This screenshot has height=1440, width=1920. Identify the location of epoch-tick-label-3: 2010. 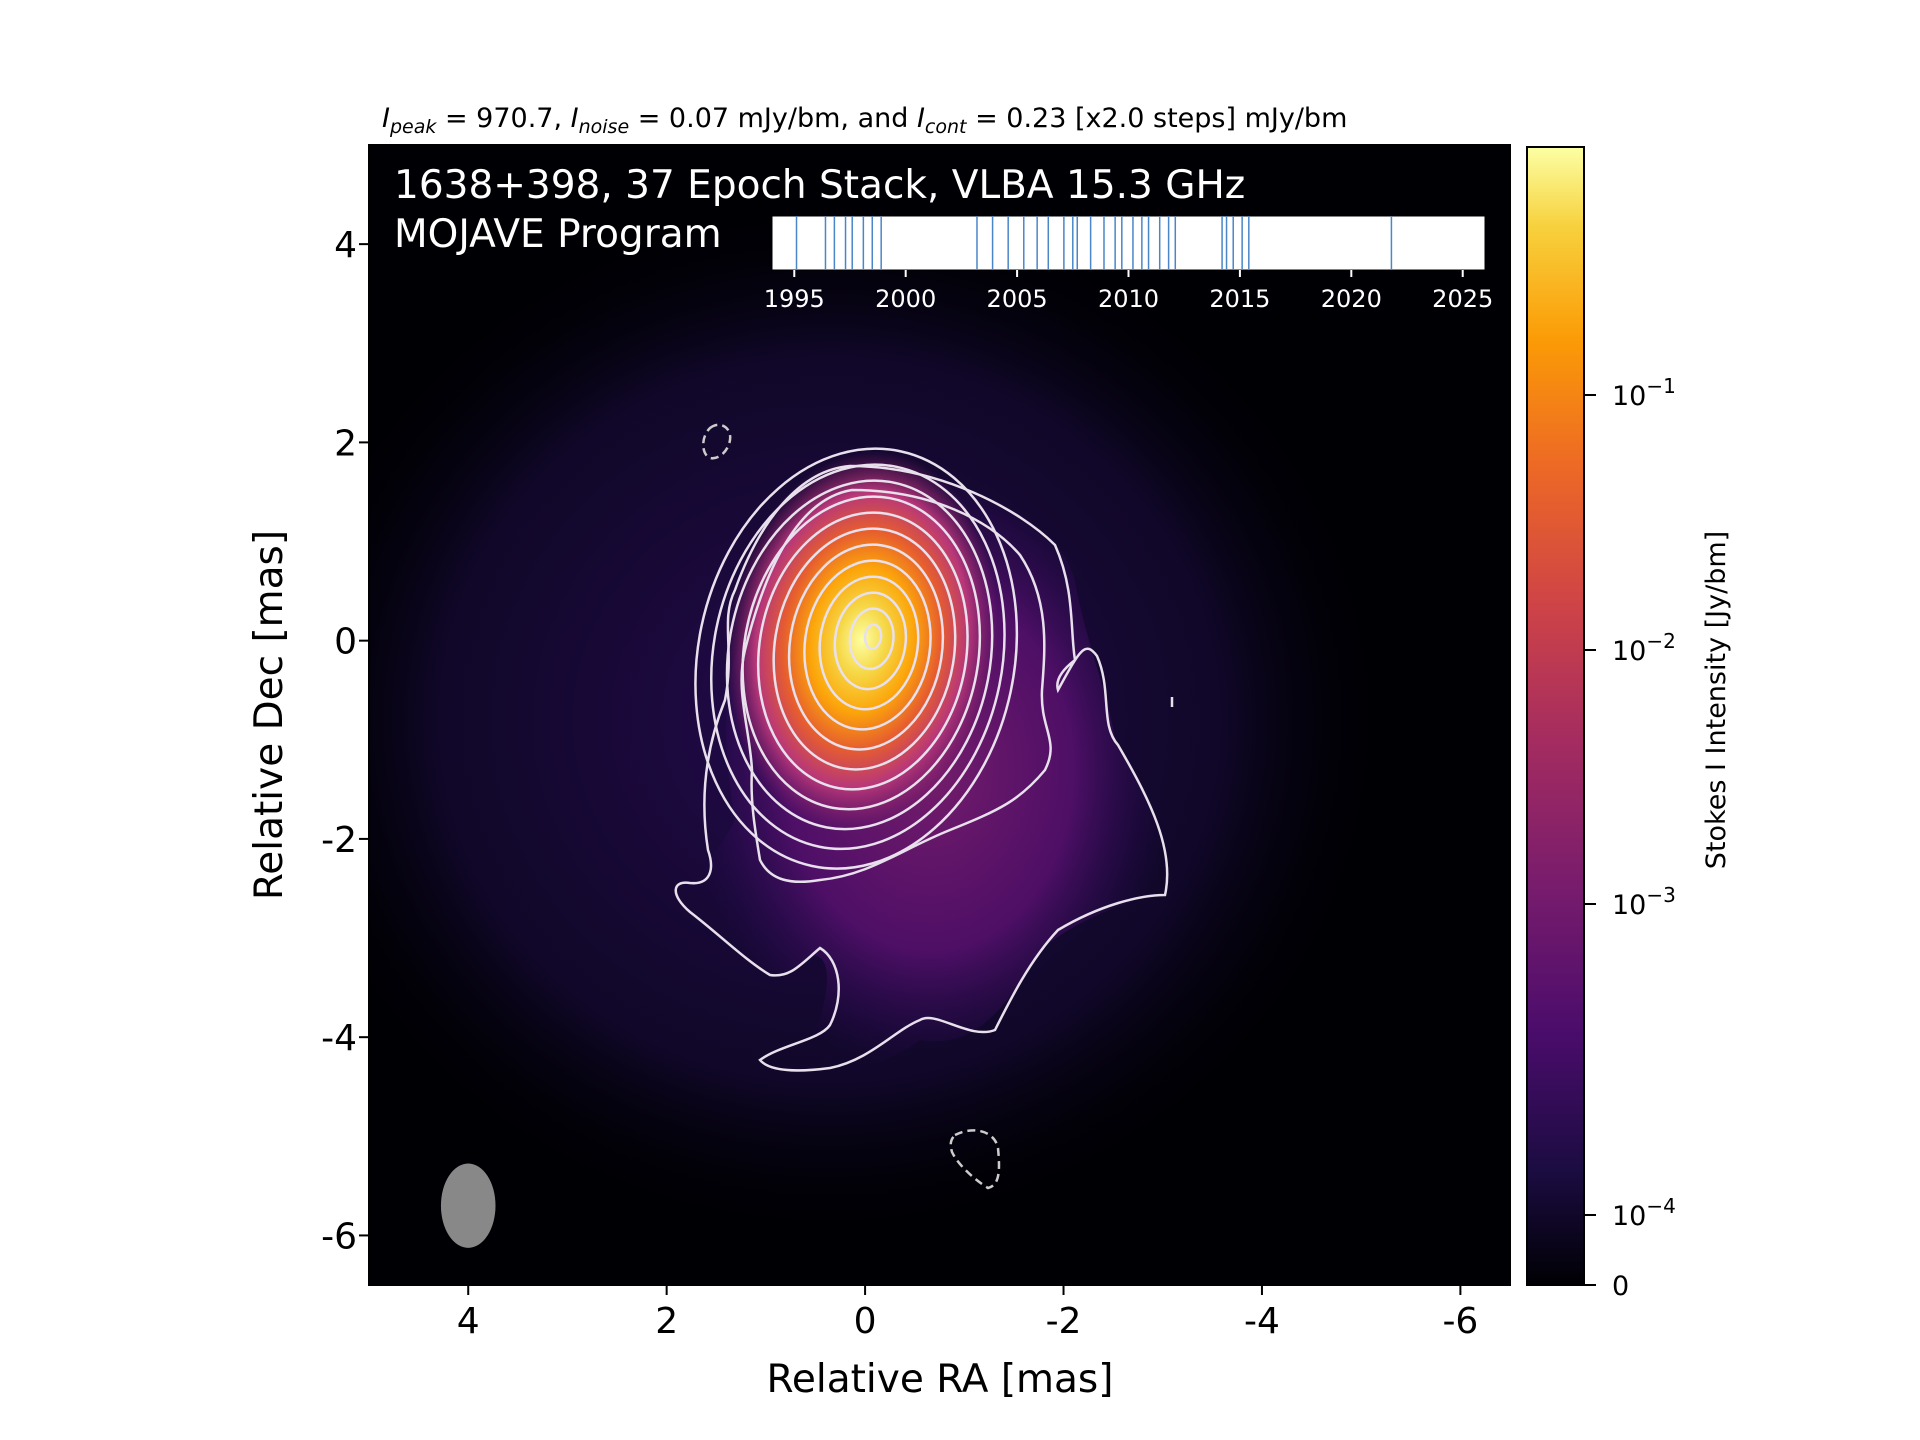
(1128, 299).